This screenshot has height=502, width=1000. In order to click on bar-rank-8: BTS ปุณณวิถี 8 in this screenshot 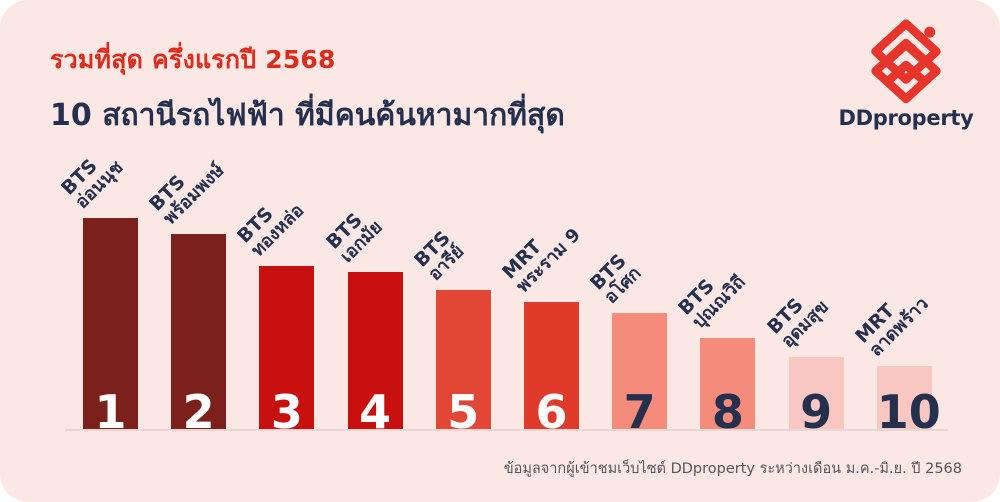, I will do `click(715, 353)`.